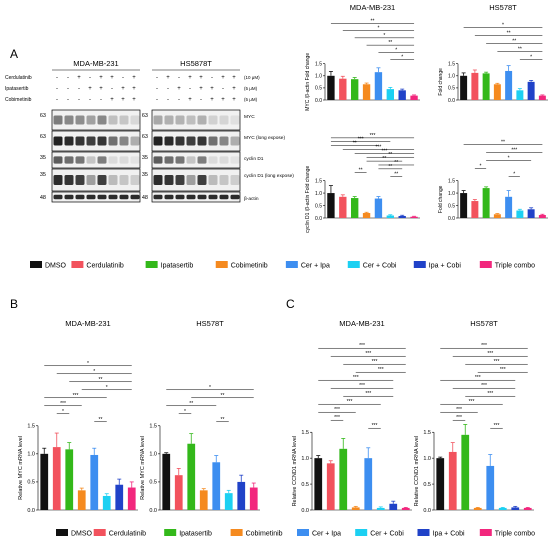 This screenshot has height=540, width=550. I want to click on bar-ipatasertib, so click(465, 472).